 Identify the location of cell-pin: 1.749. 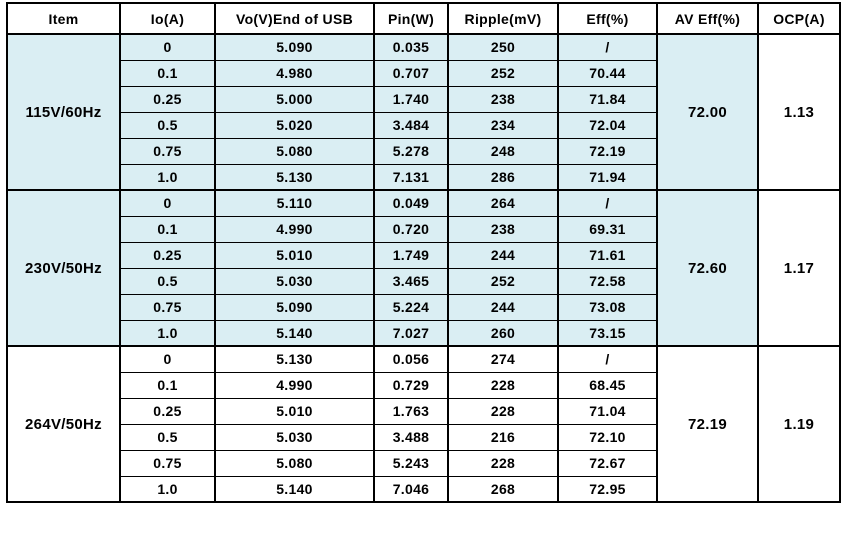
(411, 255).